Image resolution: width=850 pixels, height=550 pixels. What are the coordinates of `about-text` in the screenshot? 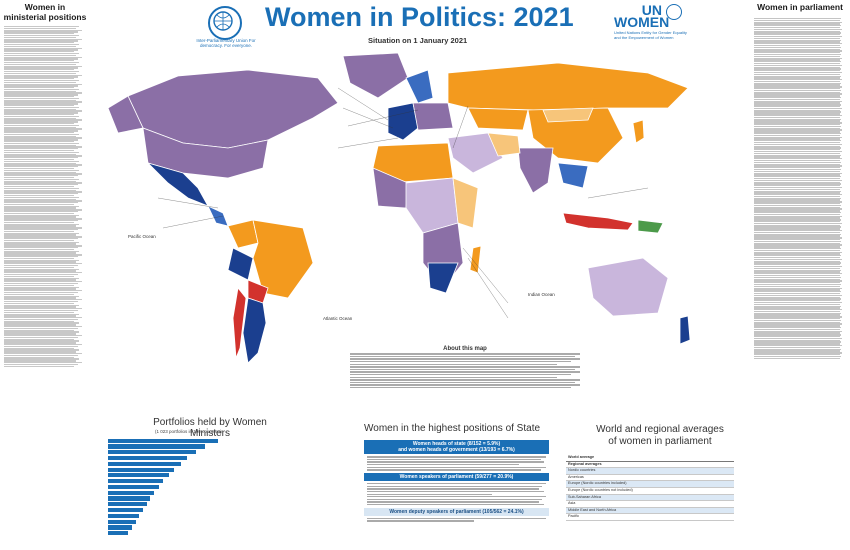 It's located at (465, 371).